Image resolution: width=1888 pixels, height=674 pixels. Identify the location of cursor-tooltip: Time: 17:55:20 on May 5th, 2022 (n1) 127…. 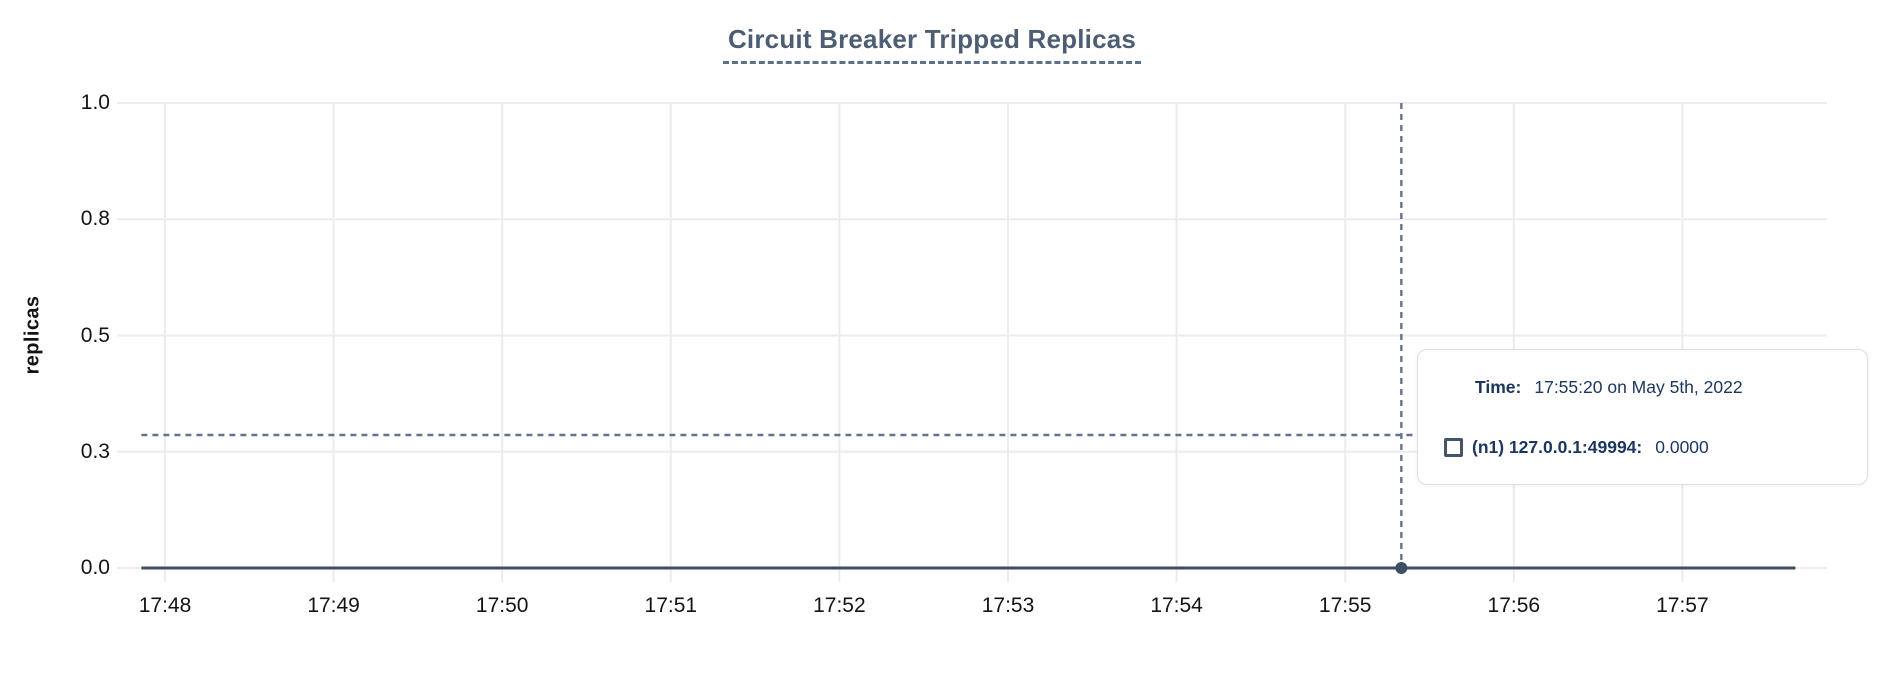
(1642, 417).